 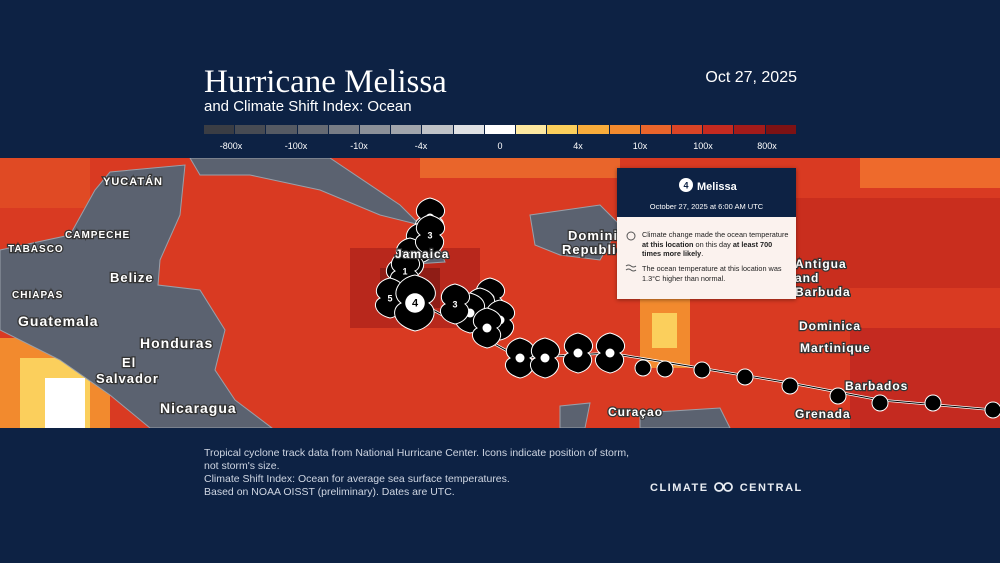 I want to click on place-label: El, so click(x=129, y=362).